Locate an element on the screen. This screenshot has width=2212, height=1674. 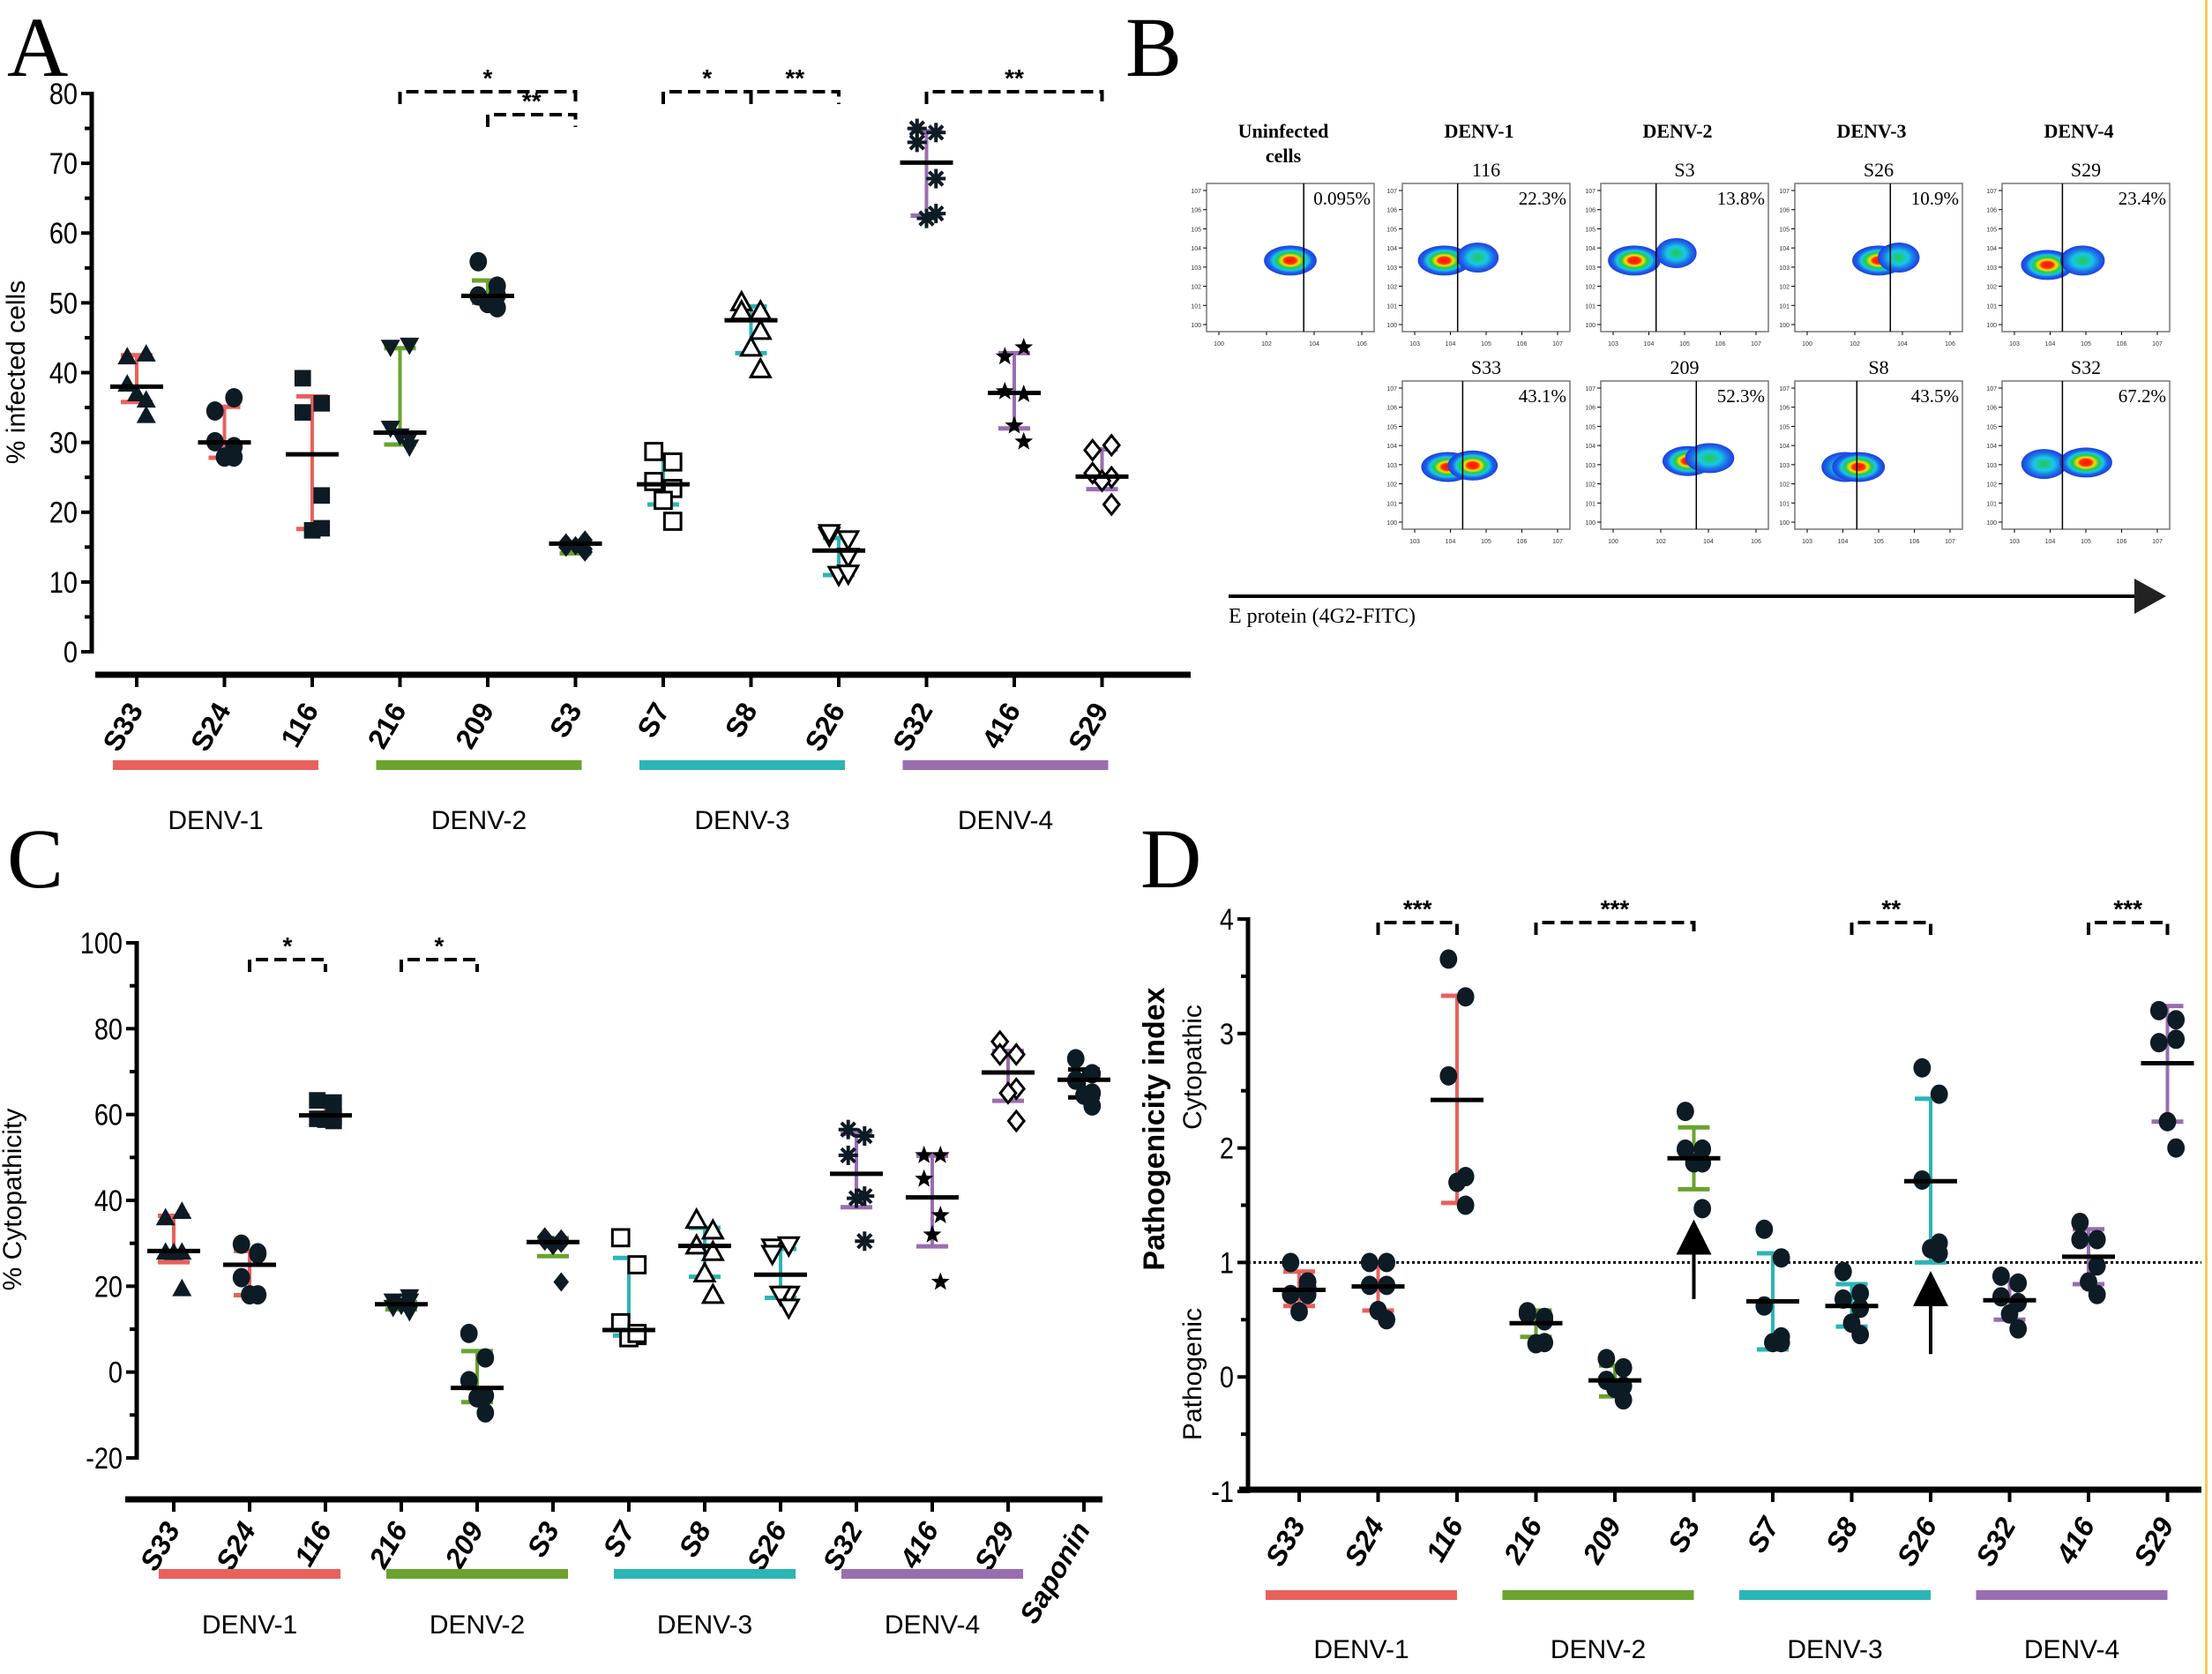
series-s24 is located at coordinates (224, 427).